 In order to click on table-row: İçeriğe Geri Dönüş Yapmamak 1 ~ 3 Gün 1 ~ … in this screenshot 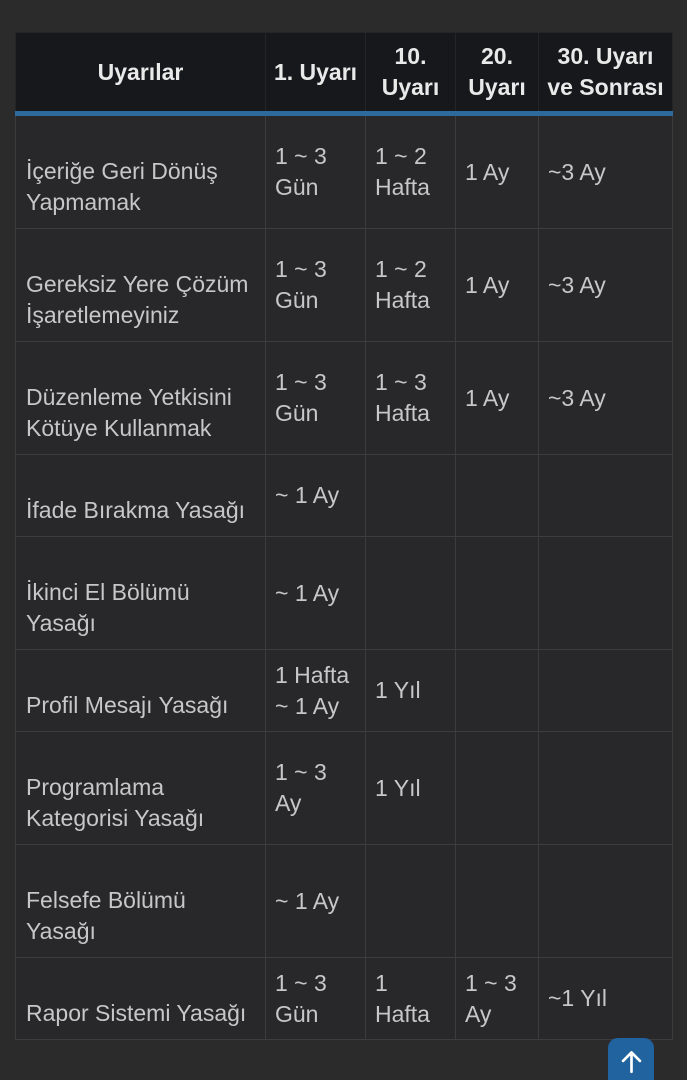, I will do `click(344, 171)`.